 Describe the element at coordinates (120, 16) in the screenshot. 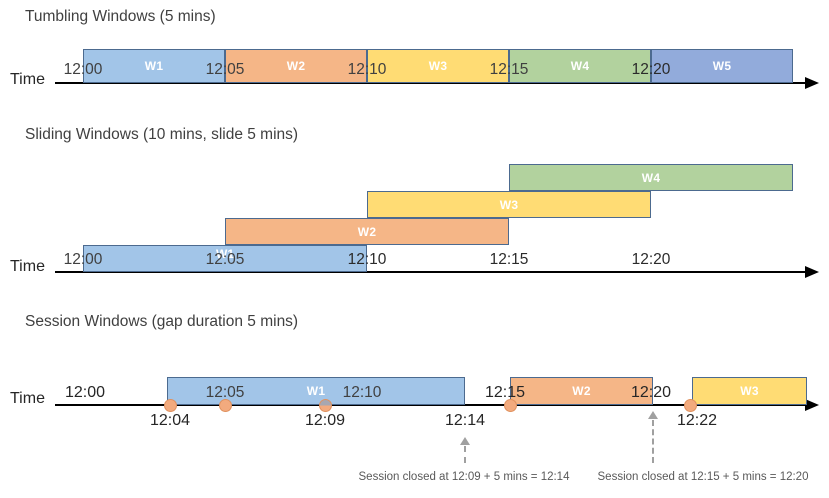

I see `tumbling-title: Tumbling Windows (5 mins)` at that location.